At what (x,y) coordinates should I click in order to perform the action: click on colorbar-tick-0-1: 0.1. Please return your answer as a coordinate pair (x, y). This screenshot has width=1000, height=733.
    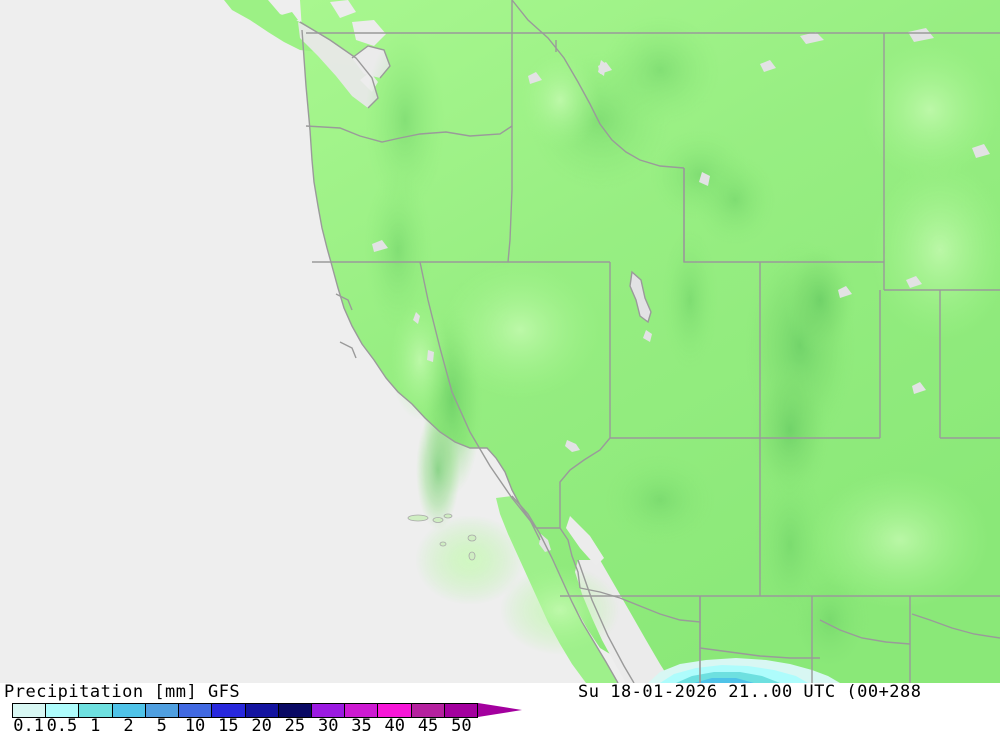
    Looking at the image, I should click on (28, 724).